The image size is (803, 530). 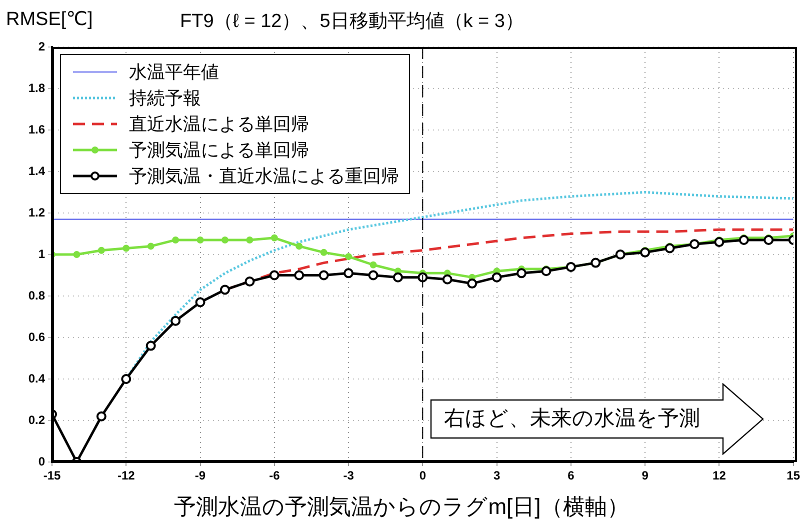 I want to click on legend-label: 水温平年値, so click(x=174, y=72).